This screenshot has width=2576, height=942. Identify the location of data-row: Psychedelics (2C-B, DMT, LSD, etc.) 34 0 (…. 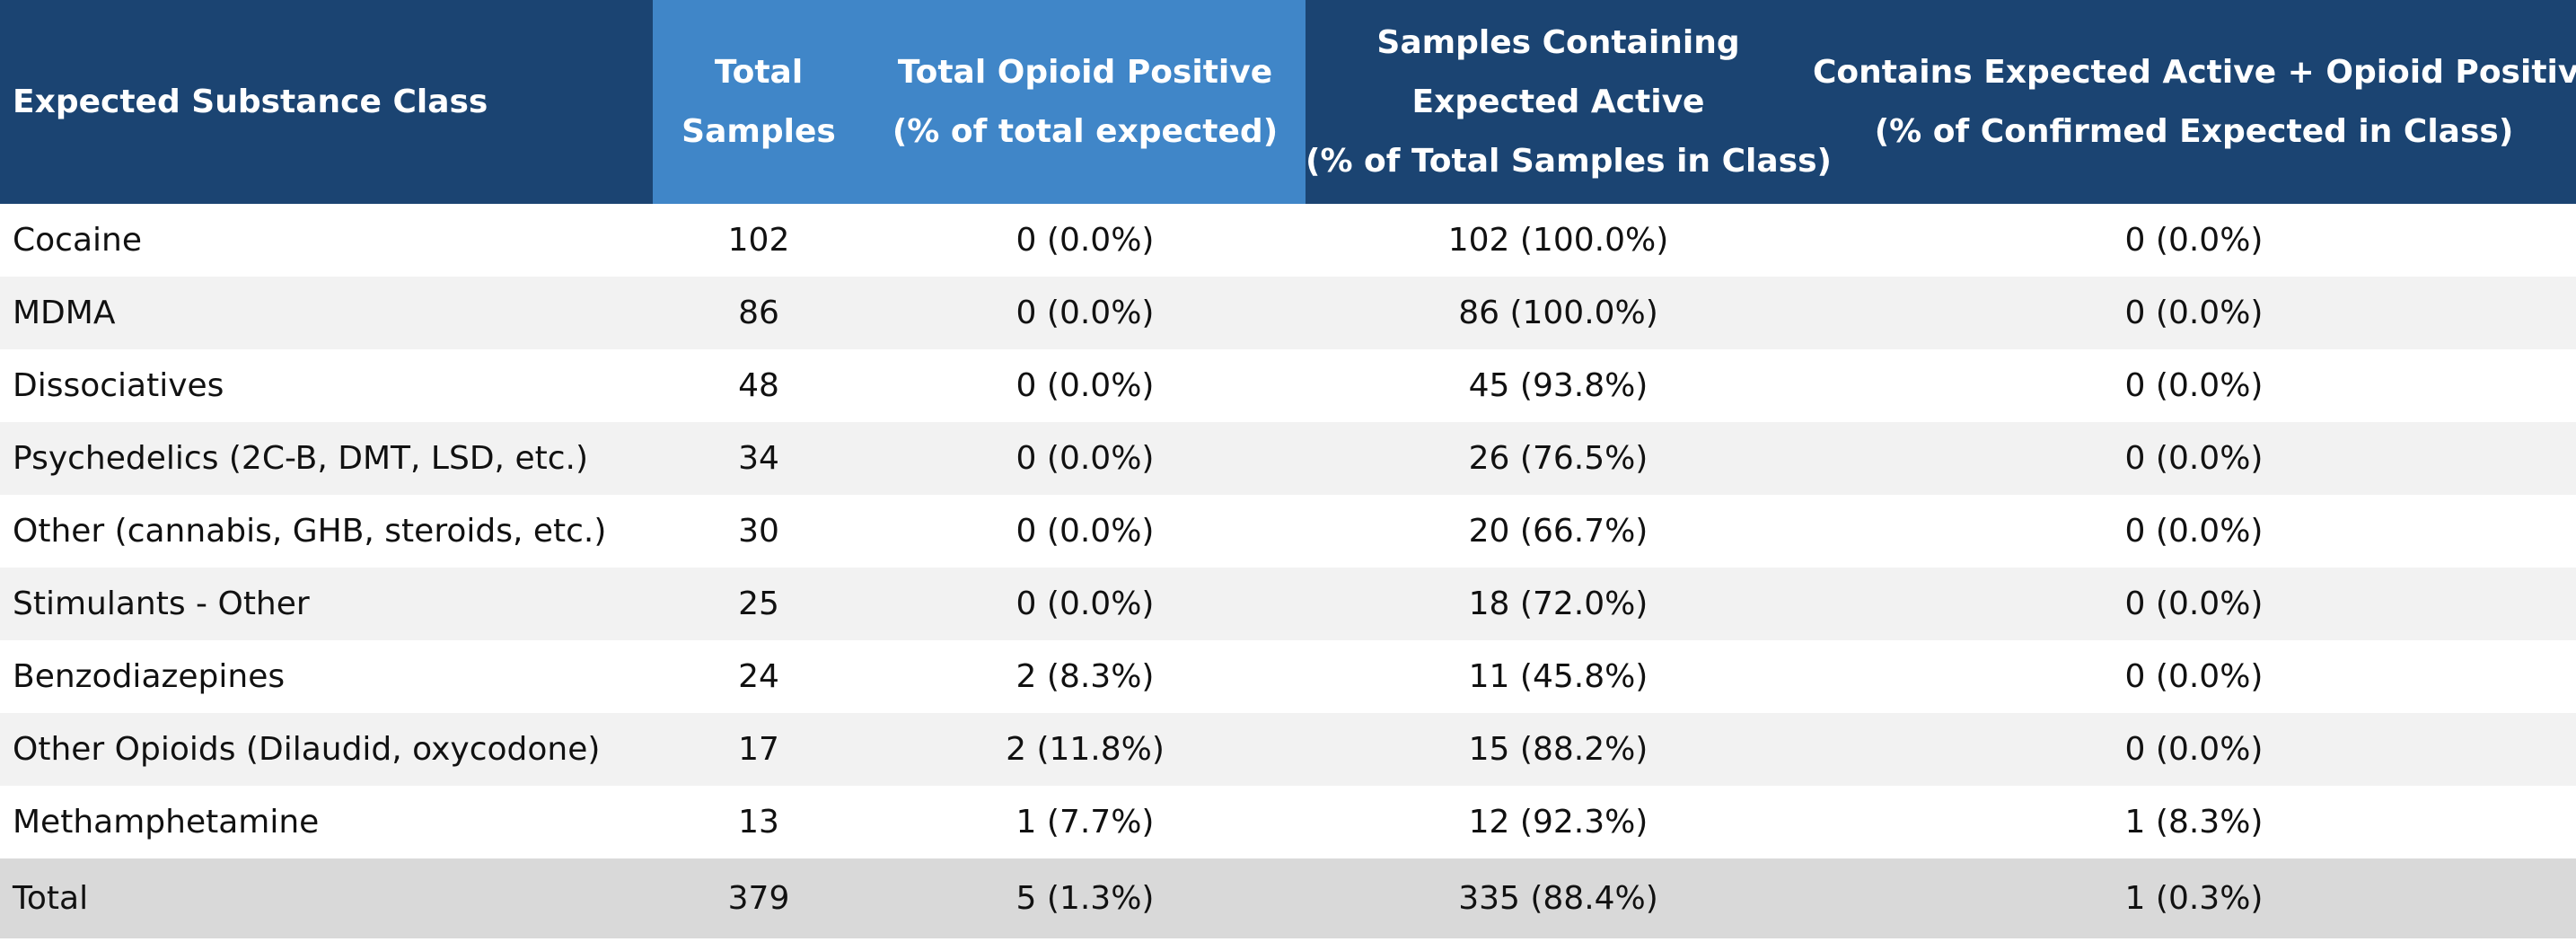
(1288, 459).